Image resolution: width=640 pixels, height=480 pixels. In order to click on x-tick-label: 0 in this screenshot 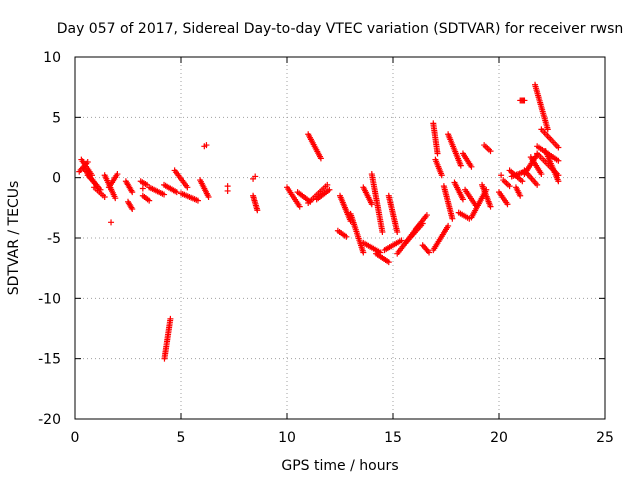, I will do `click(75, 438)`.